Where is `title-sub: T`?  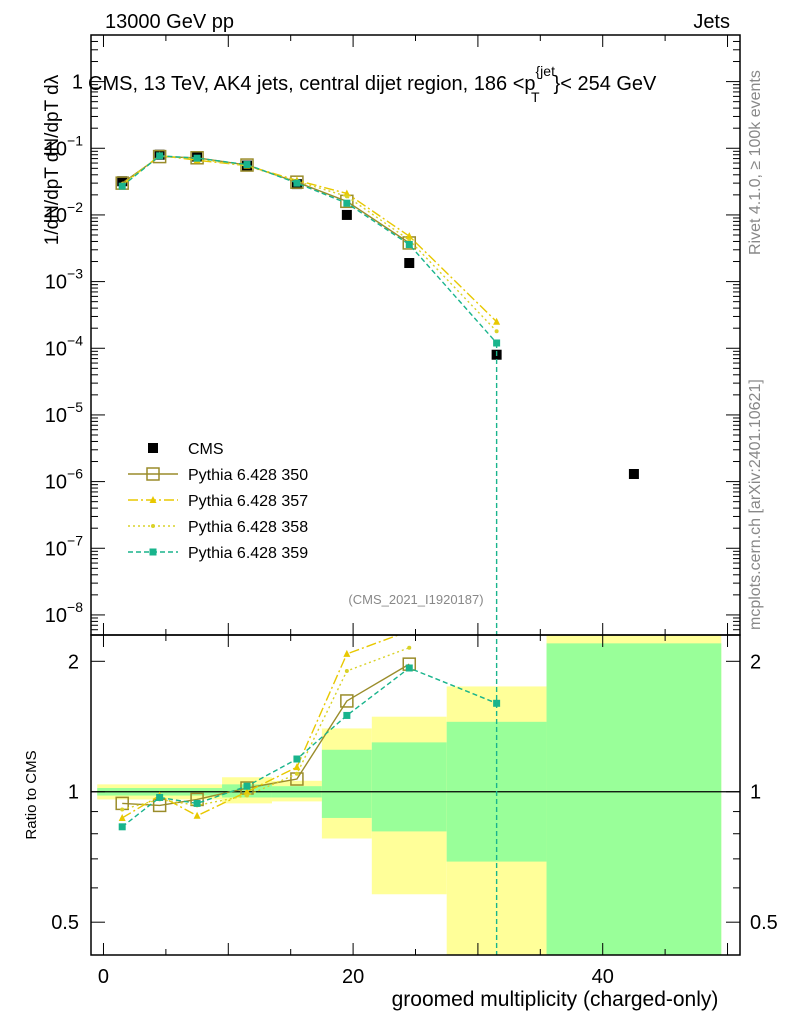
title-sub: T is located at coordinates (535, 97).